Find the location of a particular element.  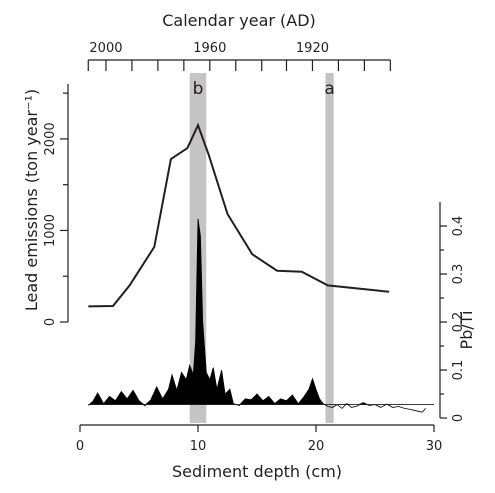

x-tick-label: 20 is located at coordinates (316, 446).